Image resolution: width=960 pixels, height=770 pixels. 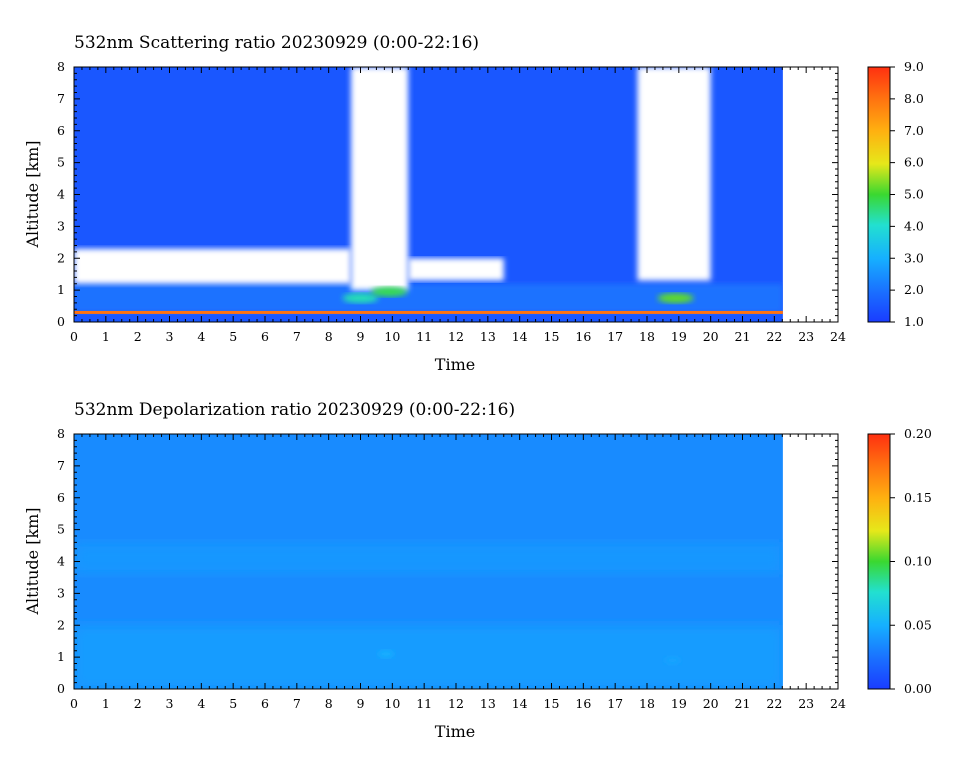 I want to click on ylabel-scattering: Altitude [km], so click(x=32, y=194).